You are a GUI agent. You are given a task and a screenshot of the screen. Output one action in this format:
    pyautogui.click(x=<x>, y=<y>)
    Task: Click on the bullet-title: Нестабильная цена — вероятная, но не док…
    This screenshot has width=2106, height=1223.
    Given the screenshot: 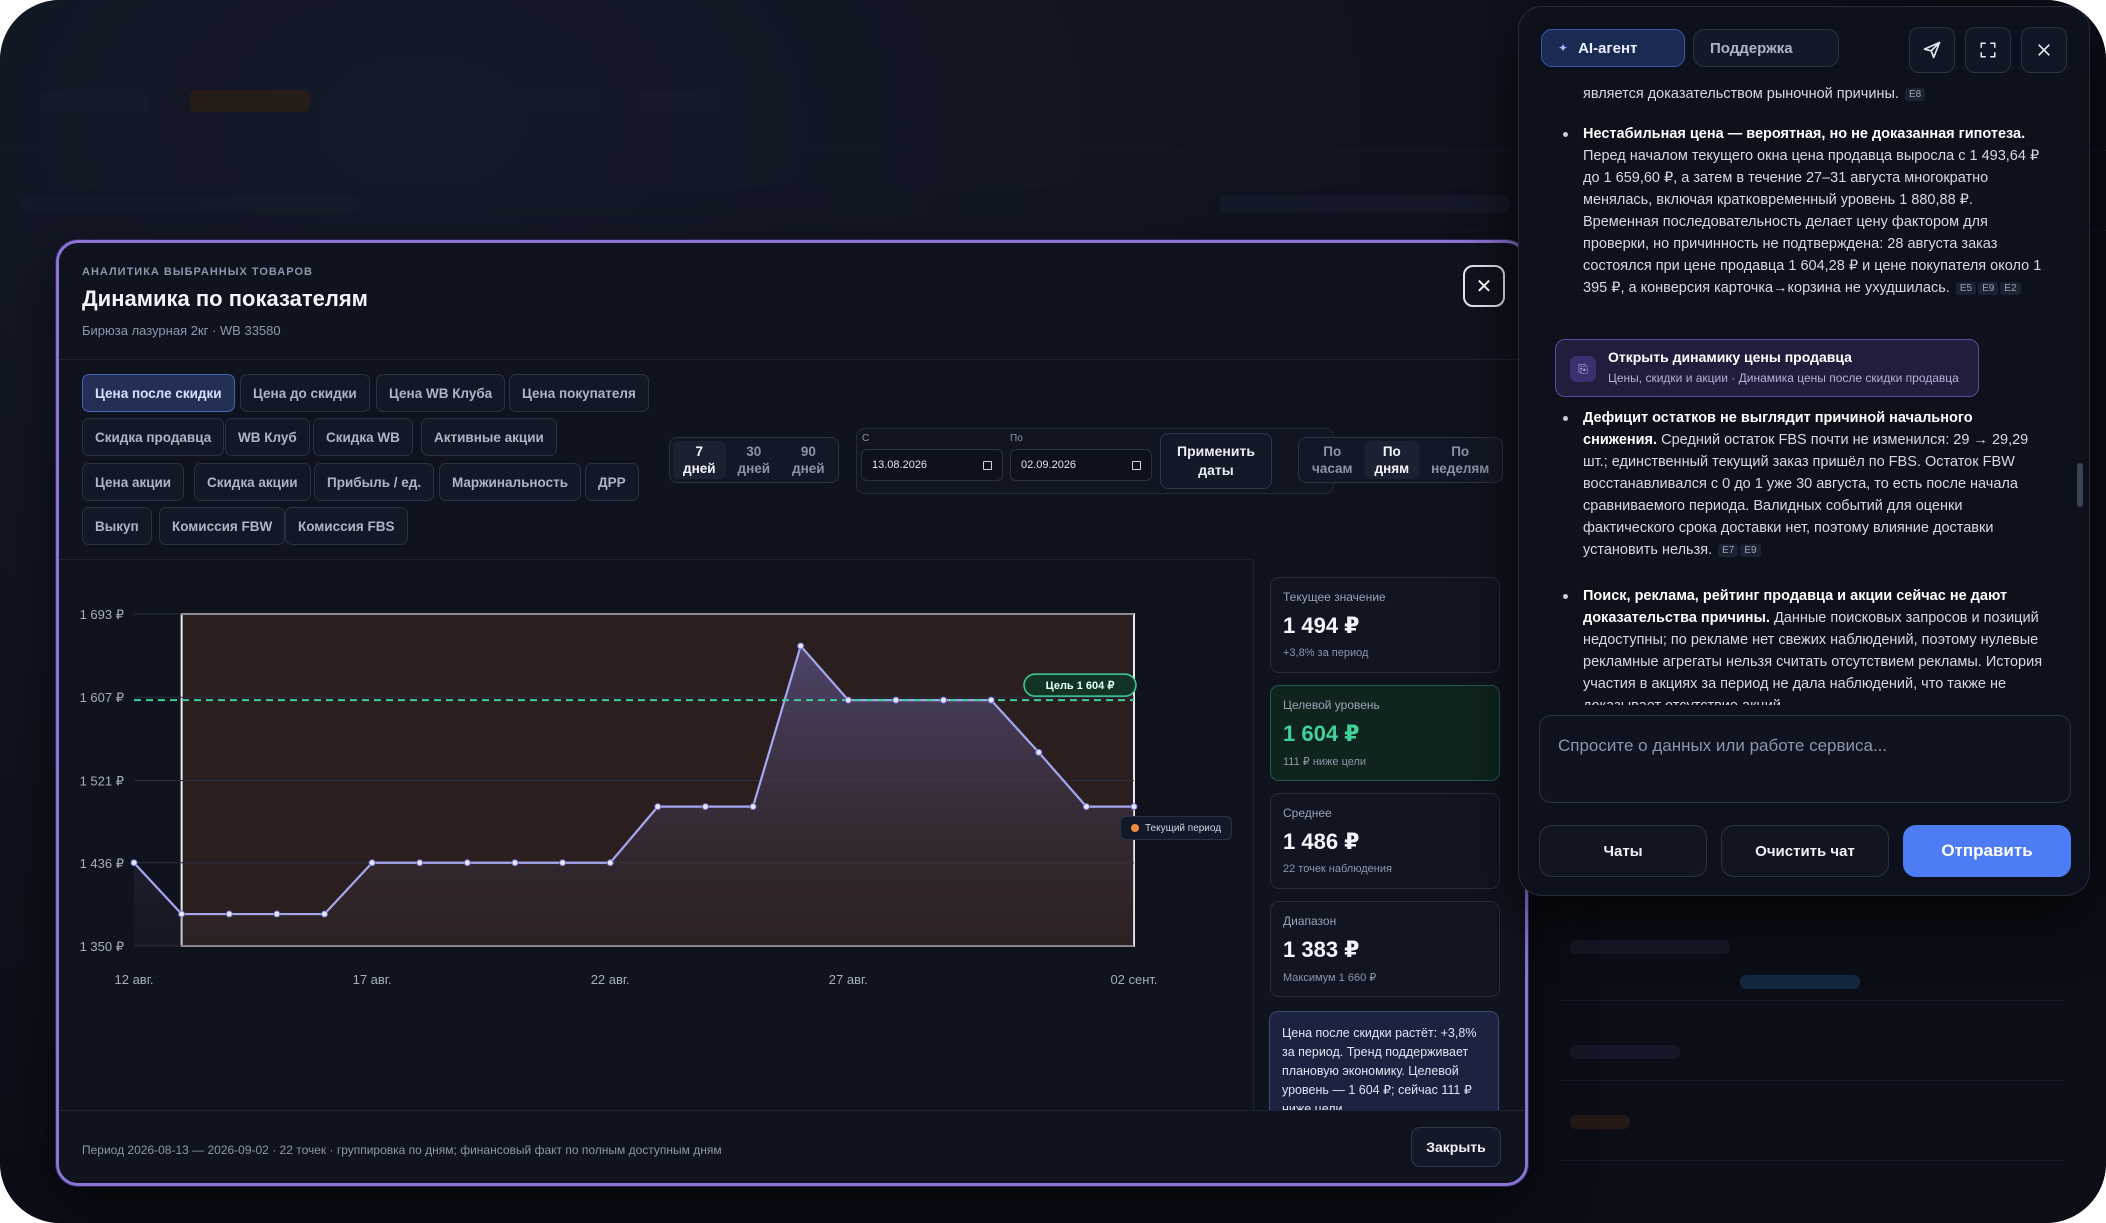 What is the action you would take?
    pyautogui.click(x=1804, y=134)
    